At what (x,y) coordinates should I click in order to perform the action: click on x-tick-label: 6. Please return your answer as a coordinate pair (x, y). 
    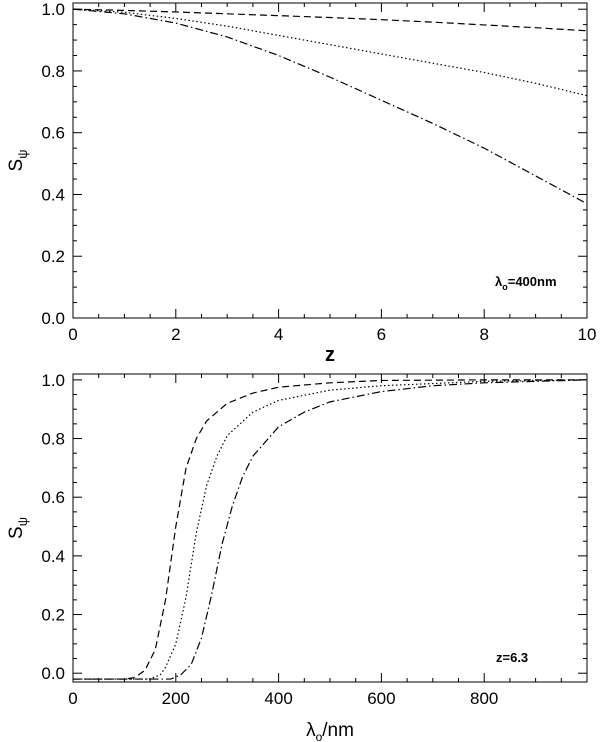
    Looking at the image, I should click on (381, 334).